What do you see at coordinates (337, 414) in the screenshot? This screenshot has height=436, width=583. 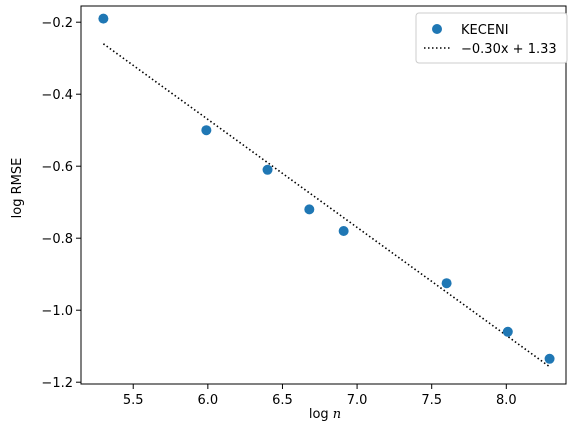 I see `x-axis-label-var: n` at bounding box center [337, 414].